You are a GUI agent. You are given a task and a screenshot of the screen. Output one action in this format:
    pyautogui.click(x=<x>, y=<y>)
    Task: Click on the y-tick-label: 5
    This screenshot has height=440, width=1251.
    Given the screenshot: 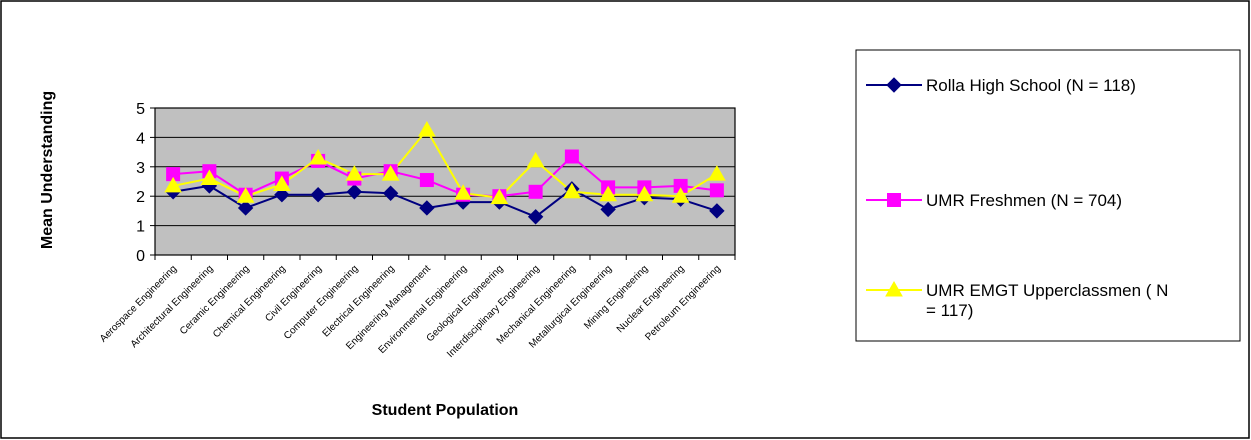 What is the action you would take?
    pyautogui.click(x=140, y=109)
    